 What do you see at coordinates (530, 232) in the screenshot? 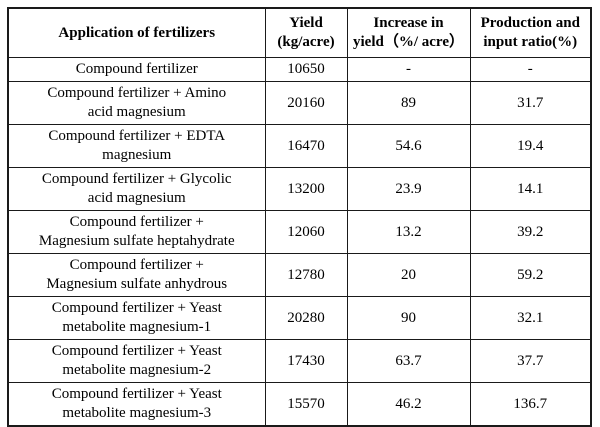
I see `cell-ratio: 39.2` at bounding box center [530, 232].